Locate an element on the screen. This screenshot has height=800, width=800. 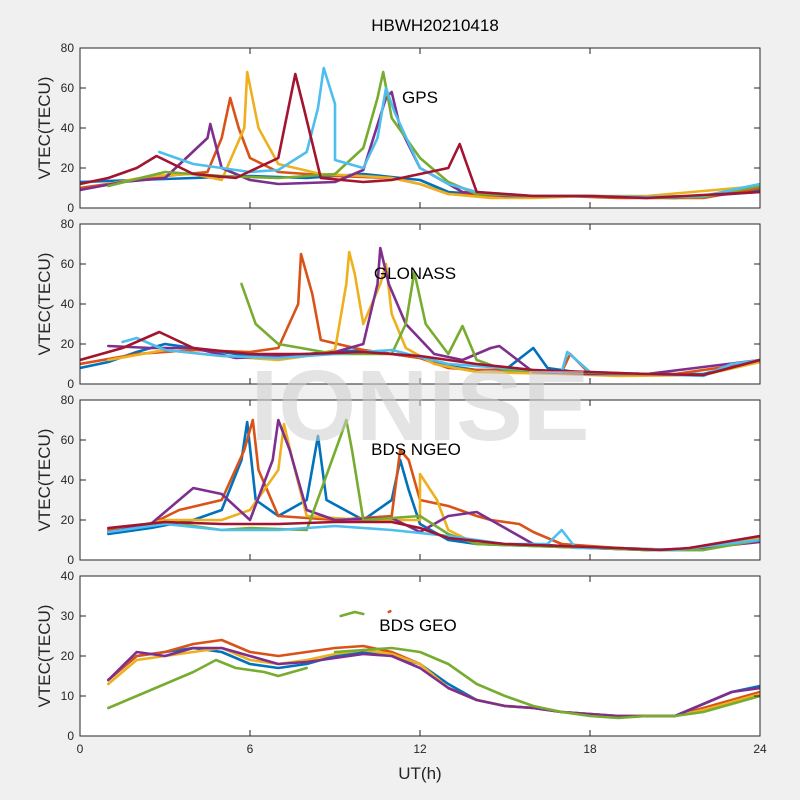
y-tick-label: 10 is located at coordinates (68, 696).